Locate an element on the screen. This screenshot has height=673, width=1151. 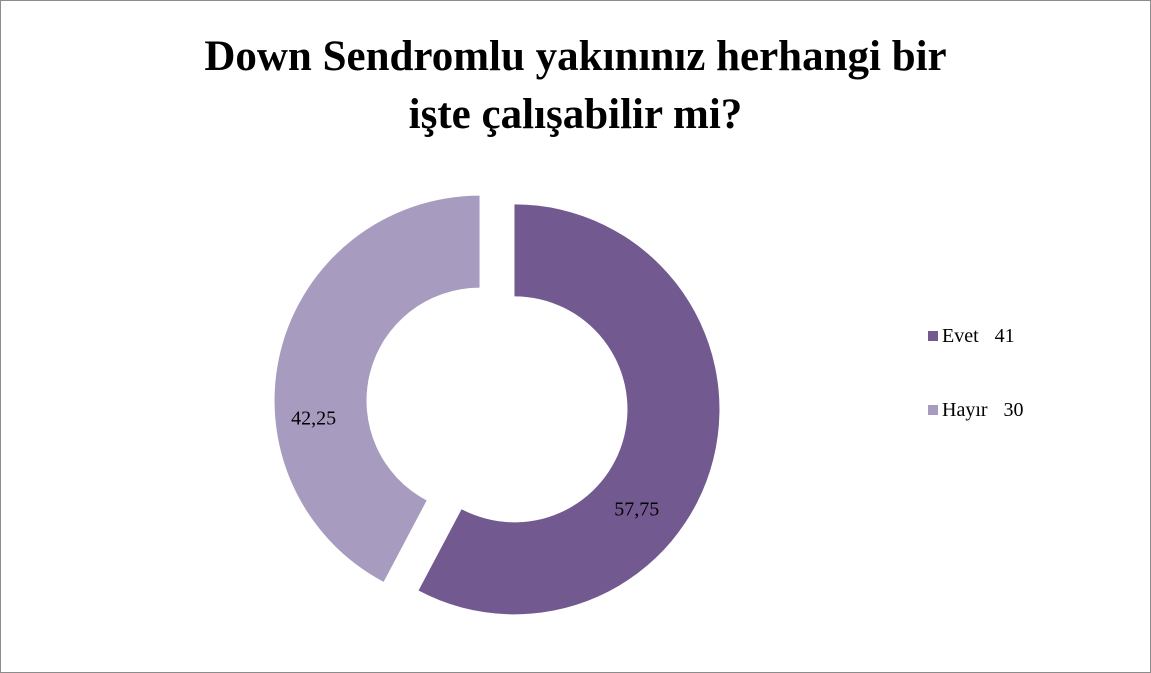
chart-title-line-2: işte çalışabilir mi? is located at coordinates (575, 114).